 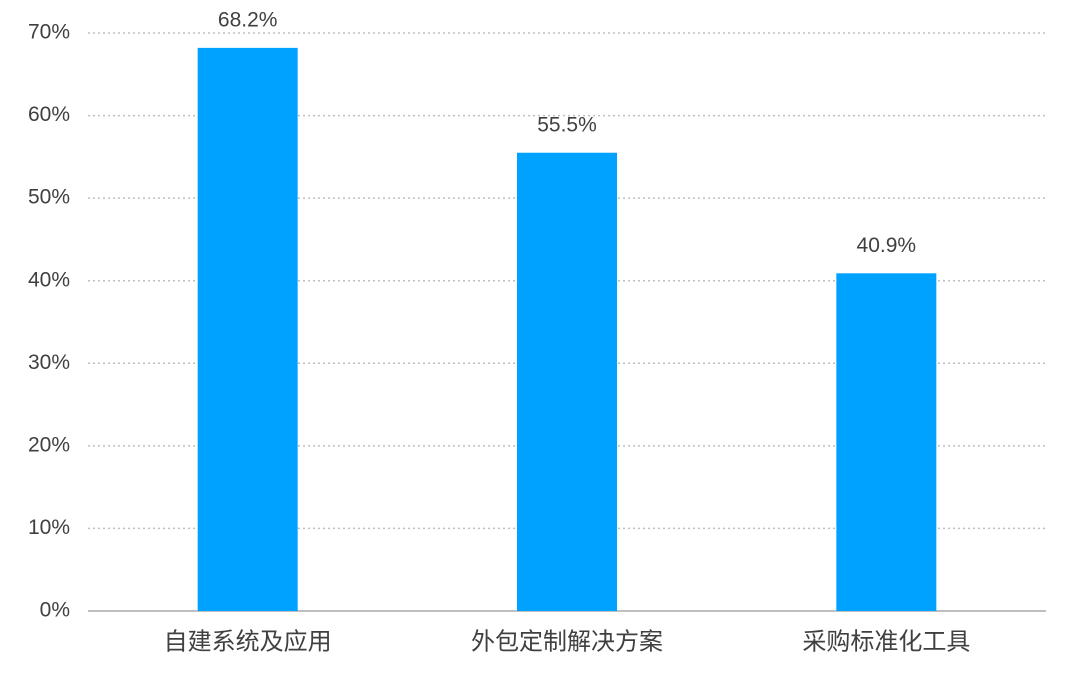 I want to click on y-tick-label: 0%, so click(x=55, y=610).